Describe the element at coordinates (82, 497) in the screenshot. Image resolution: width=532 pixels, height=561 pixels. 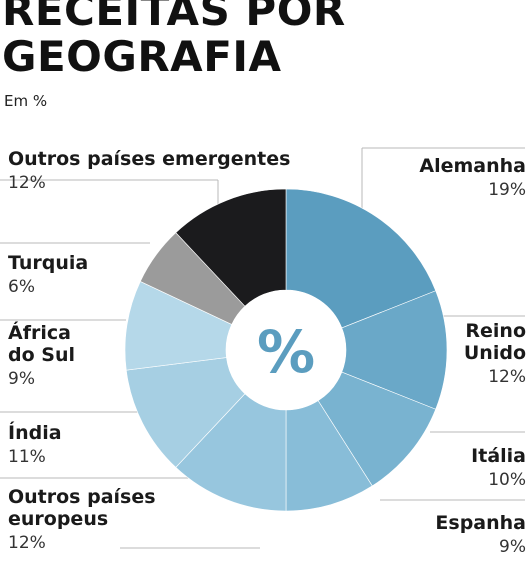
I see `label-outros-europeus-line1: Outros países` at that location.